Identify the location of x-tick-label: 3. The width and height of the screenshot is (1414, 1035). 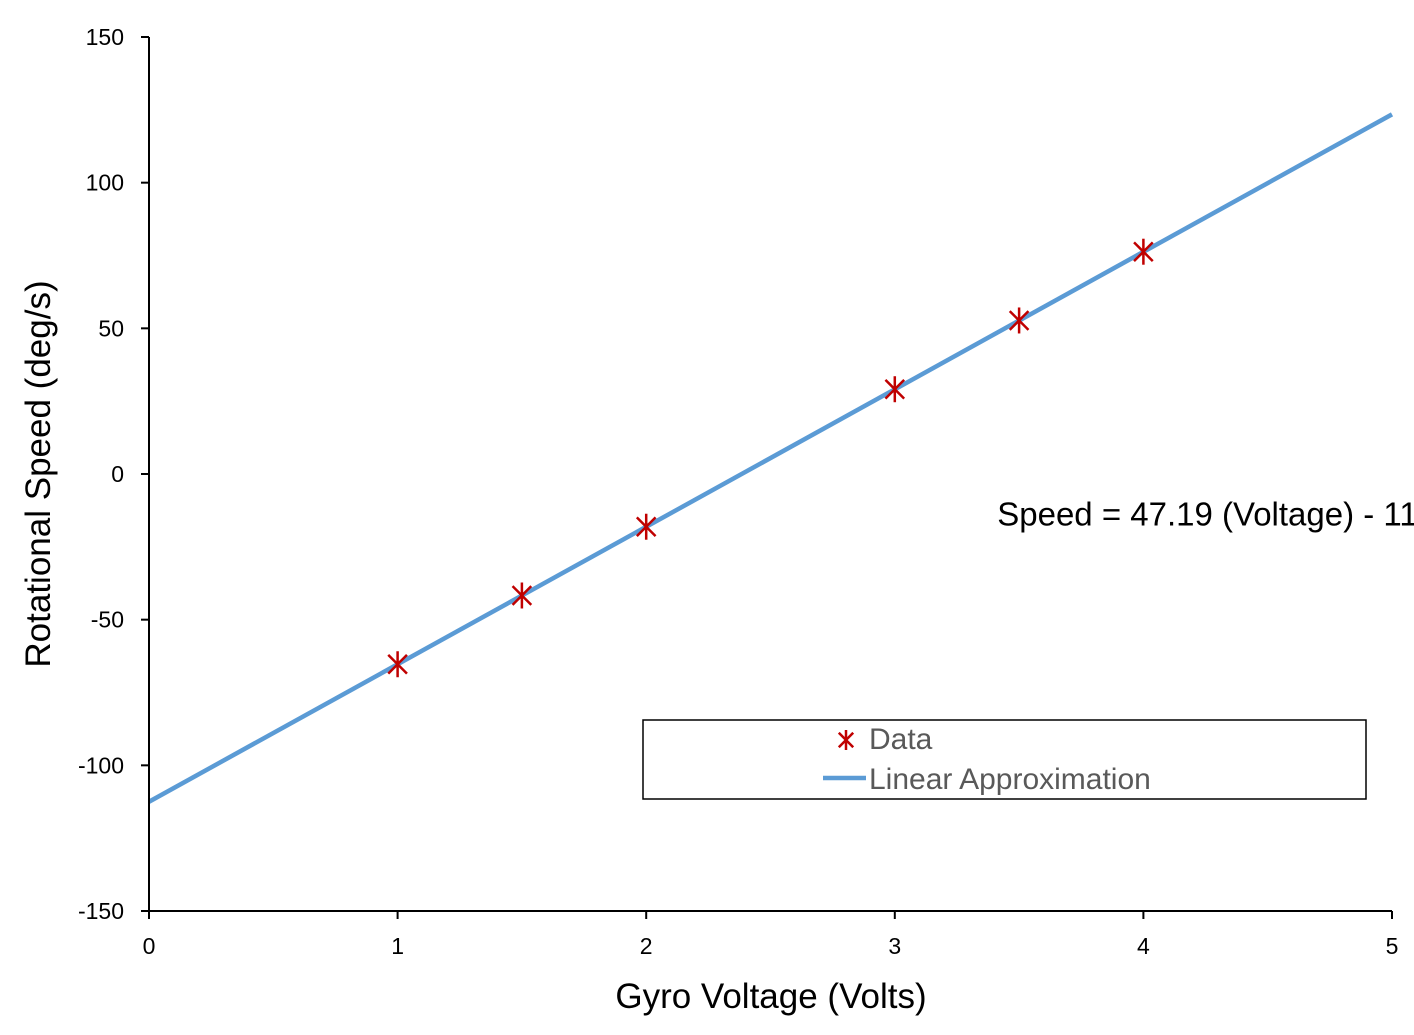
(894, 946).